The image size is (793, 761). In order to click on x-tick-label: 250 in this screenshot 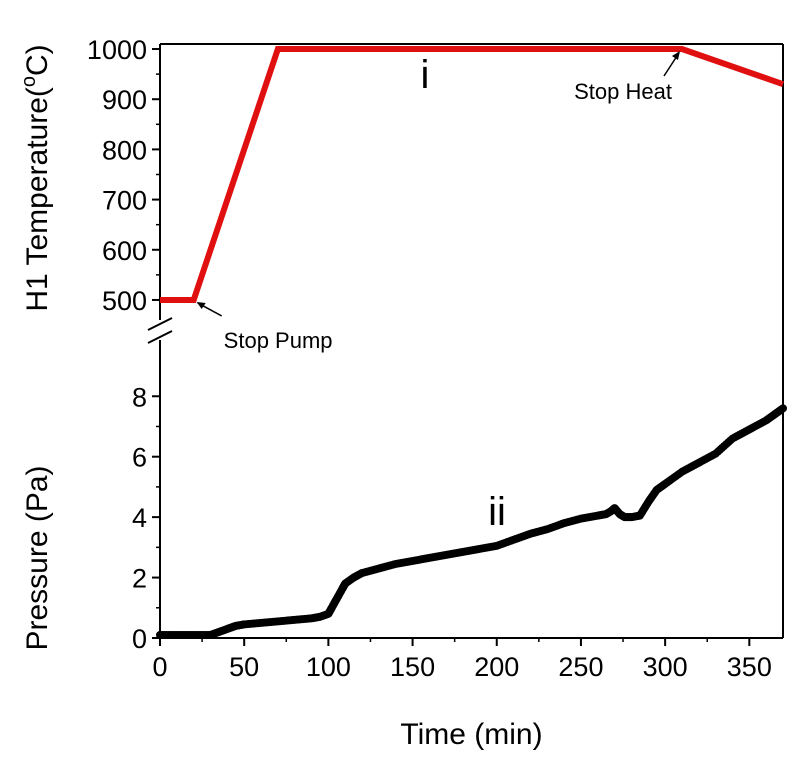, I will do `click(580, 667)`.